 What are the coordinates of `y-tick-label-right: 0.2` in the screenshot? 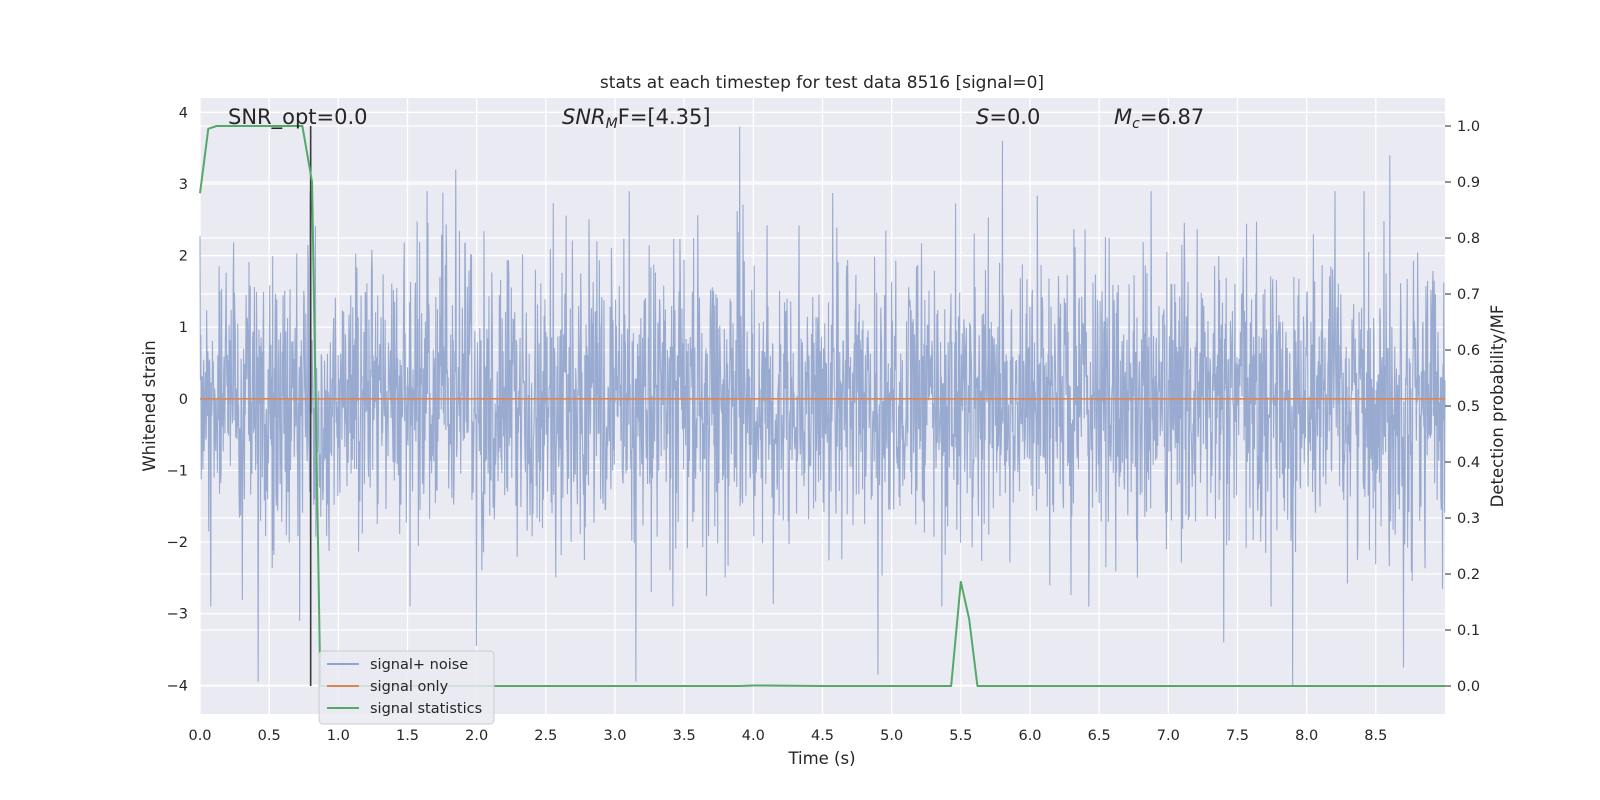 It's located at (1468, 575).